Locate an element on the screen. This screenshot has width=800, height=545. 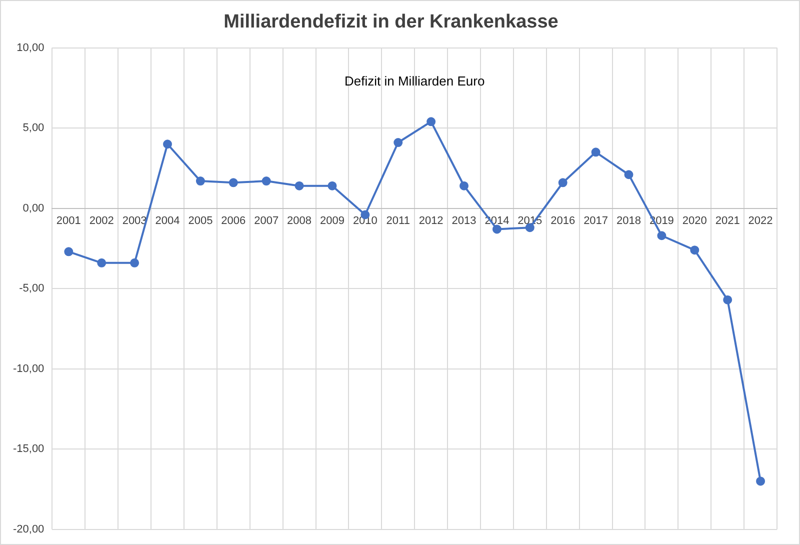
x-tick-label: 2005 is located at coordinates (200, 220).